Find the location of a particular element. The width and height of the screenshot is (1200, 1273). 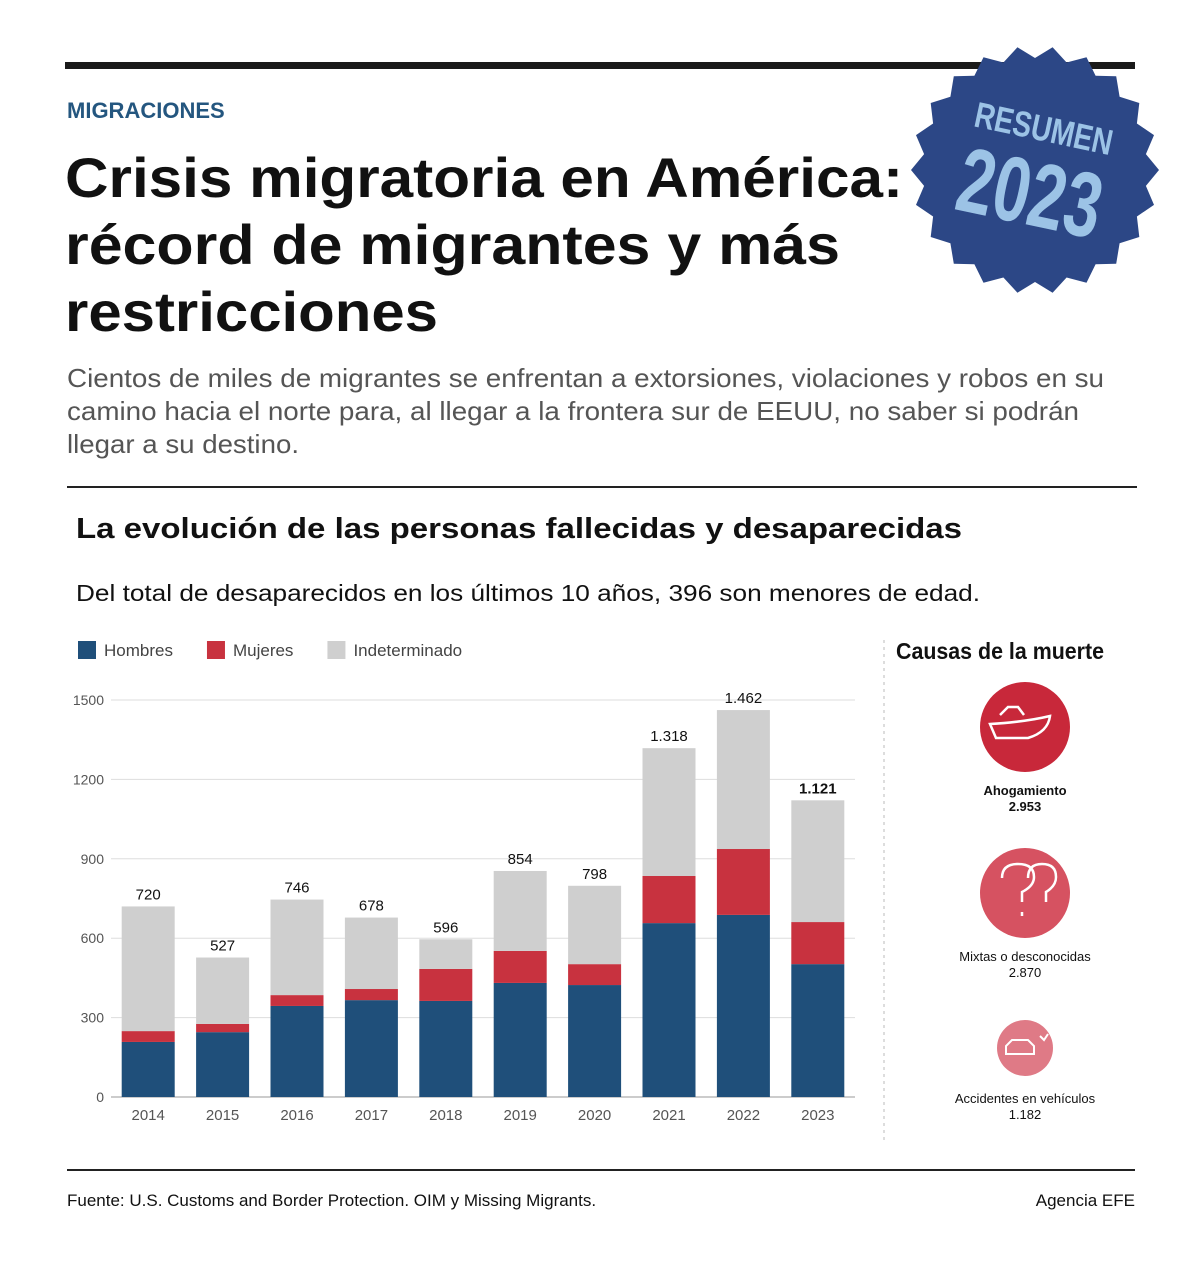

cause-label: Ahogamiento is located at coordinates (1024, 790).